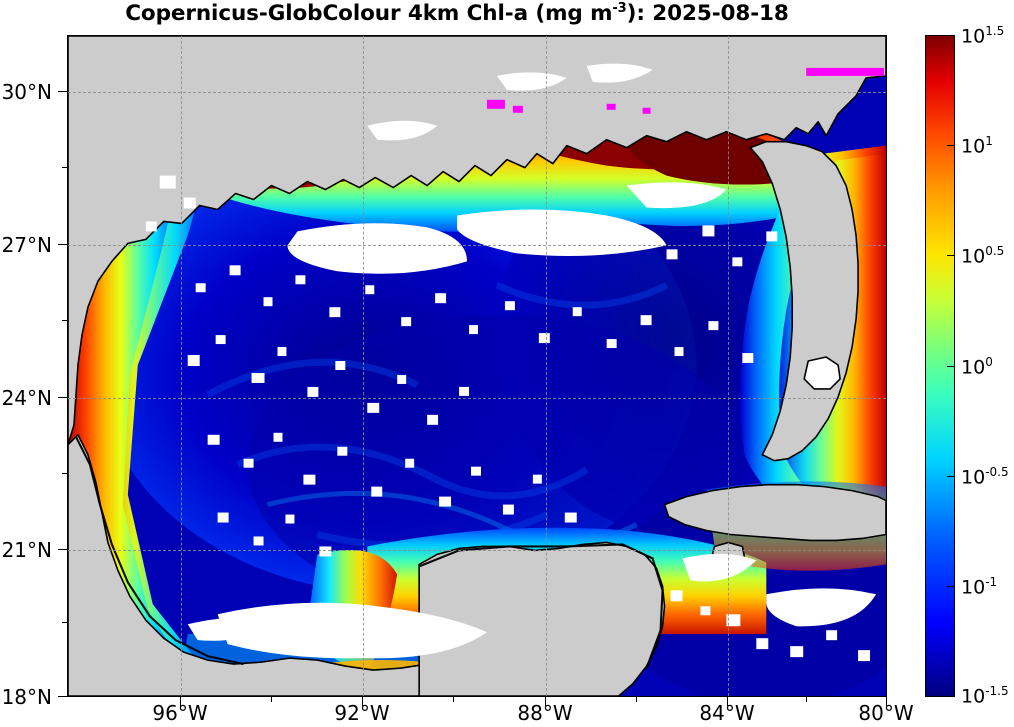 This screenshot has width=1014, height=727. I want to click on xtick-92w, so click(362, 701).